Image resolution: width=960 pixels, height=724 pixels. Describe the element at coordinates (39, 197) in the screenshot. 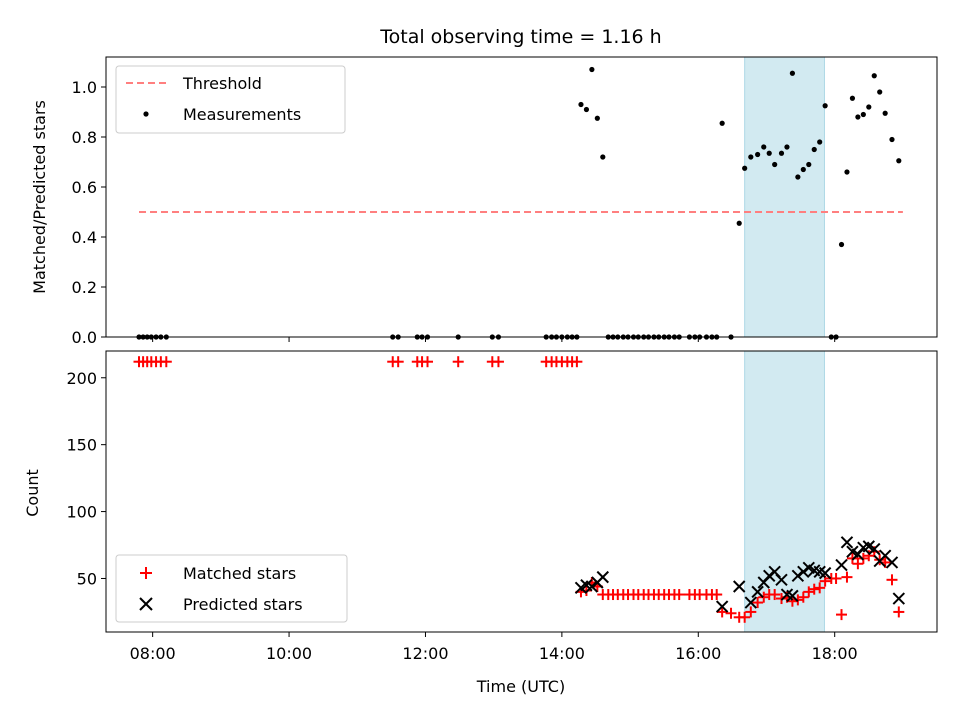

I see `top-y-axis-label: Matched/Predicted stars` at that location.